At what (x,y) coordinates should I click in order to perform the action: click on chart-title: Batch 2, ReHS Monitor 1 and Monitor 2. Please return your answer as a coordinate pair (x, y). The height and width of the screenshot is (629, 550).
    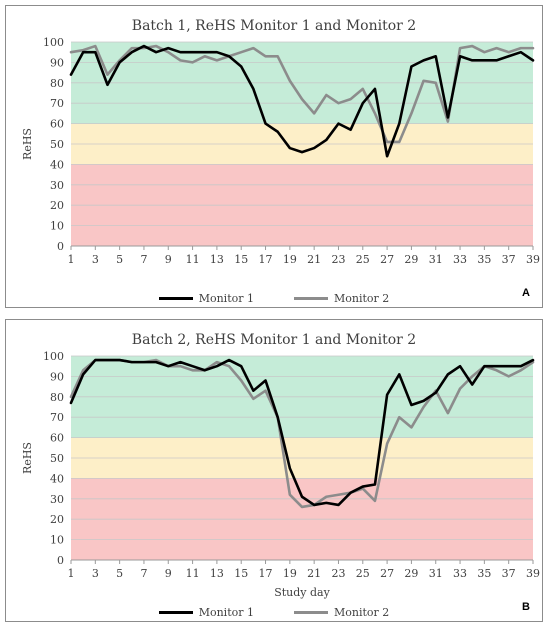
    Looking at the image, I should click on (274, 340).